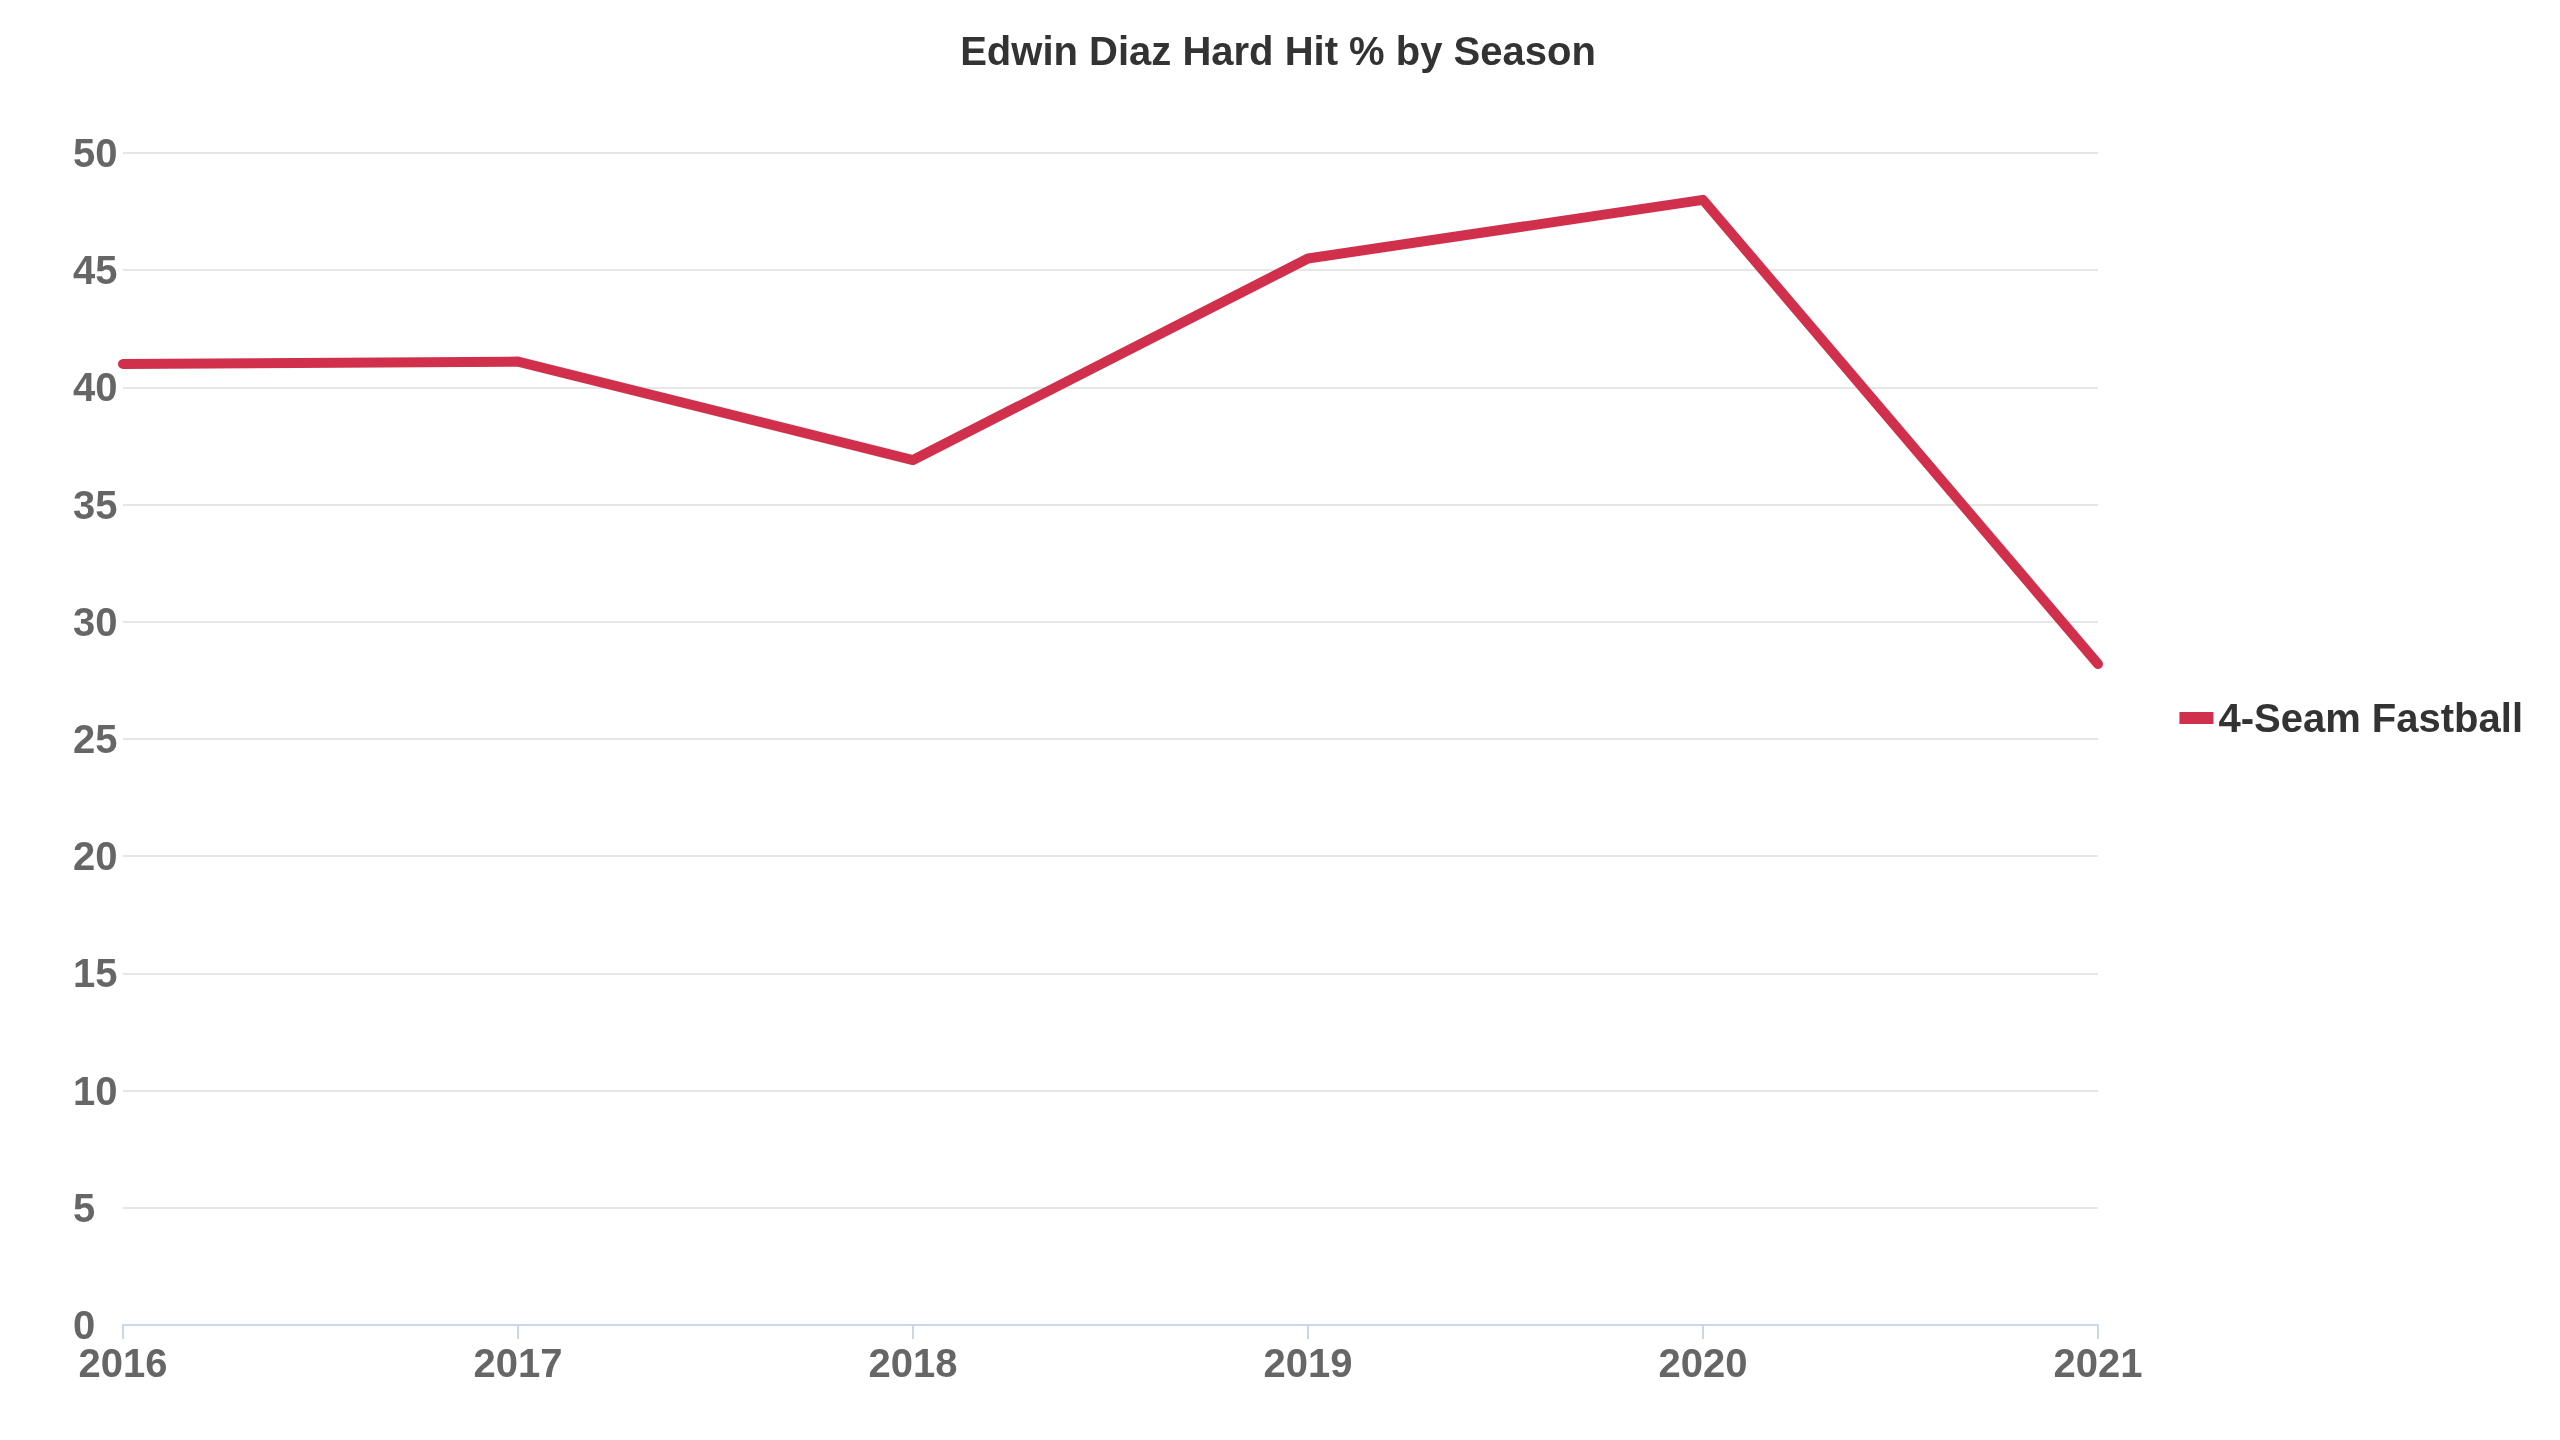 Image resolution: width=2560 pixels, height=1440 pixels. Describe the element at coordinates (95, 856) in the screenshot. I see `y-tick-label: 20` at that location.